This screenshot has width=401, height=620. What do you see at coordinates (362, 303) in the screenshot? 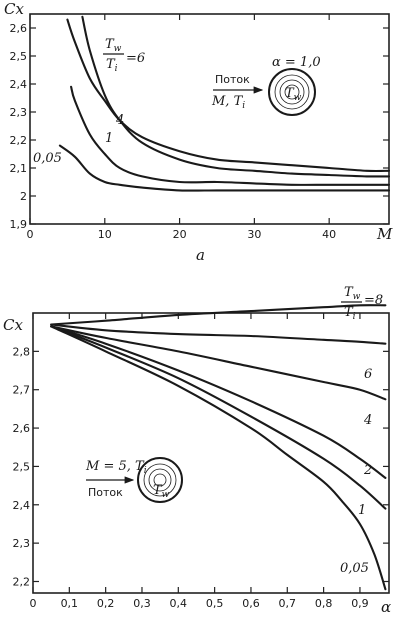
I see `chart-b-param-label: Tw Ti =8` at bounding box center [362, 303].